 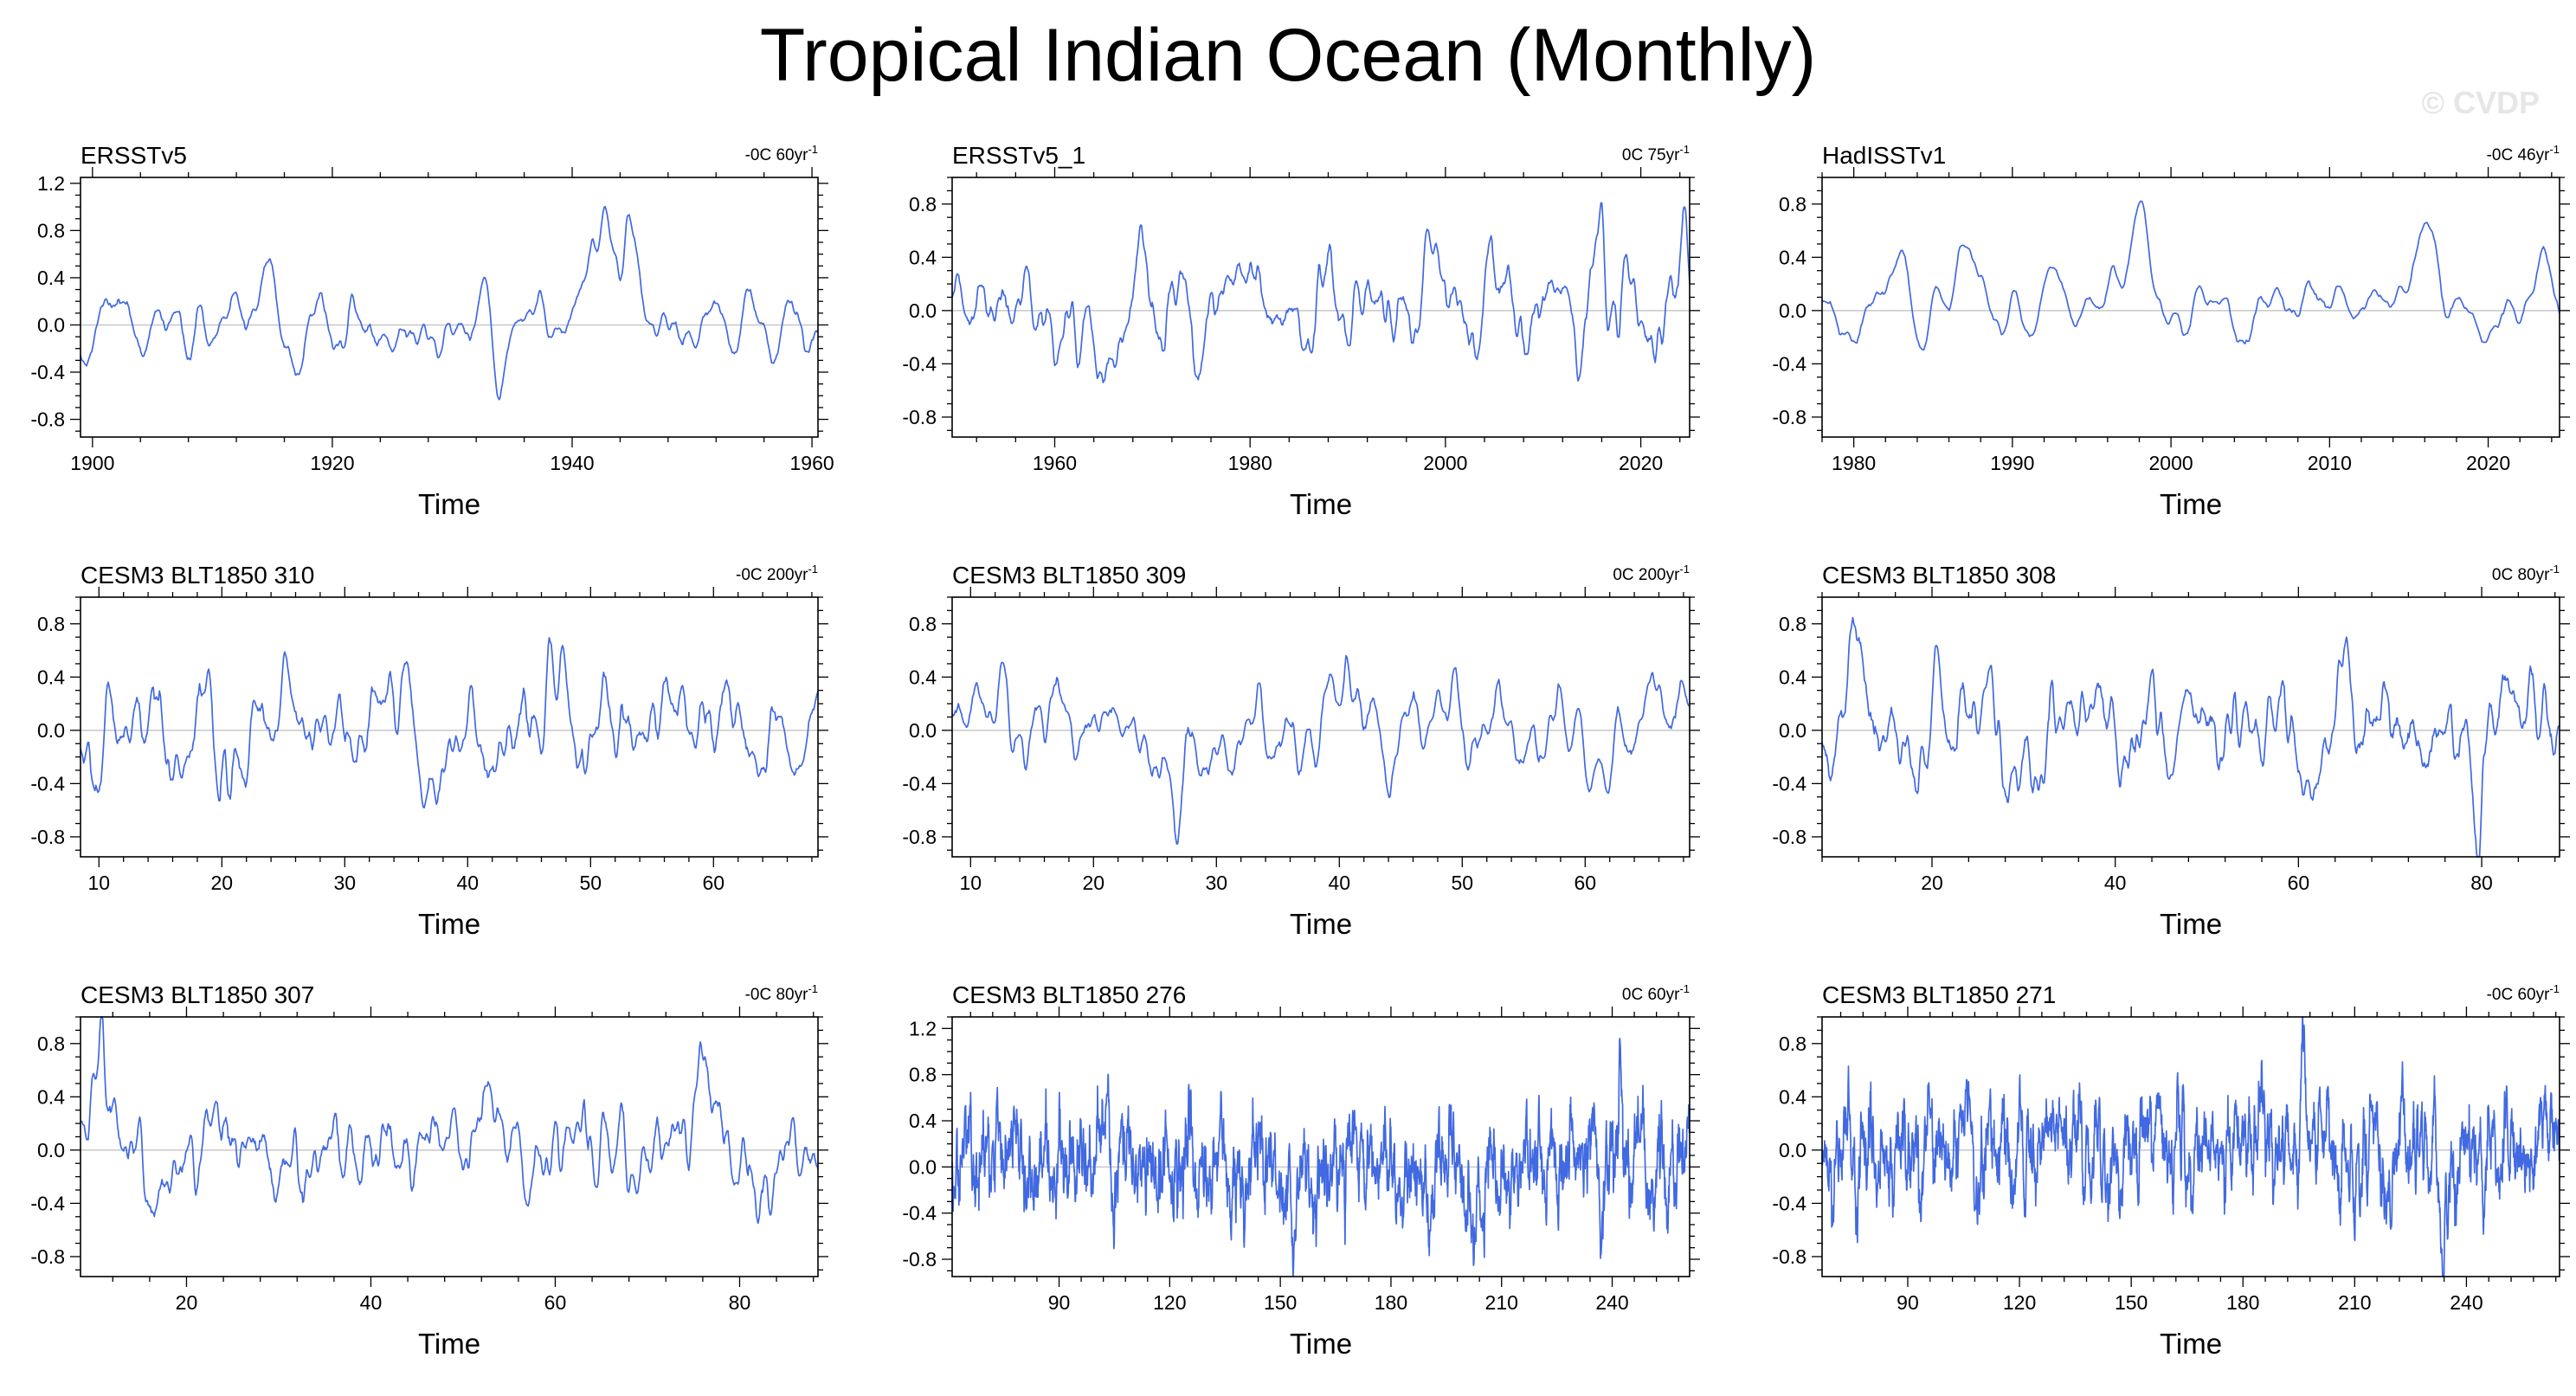 I want to click on panel-title: CESM3 BLT1850 309, so click(x=1069, y=575).